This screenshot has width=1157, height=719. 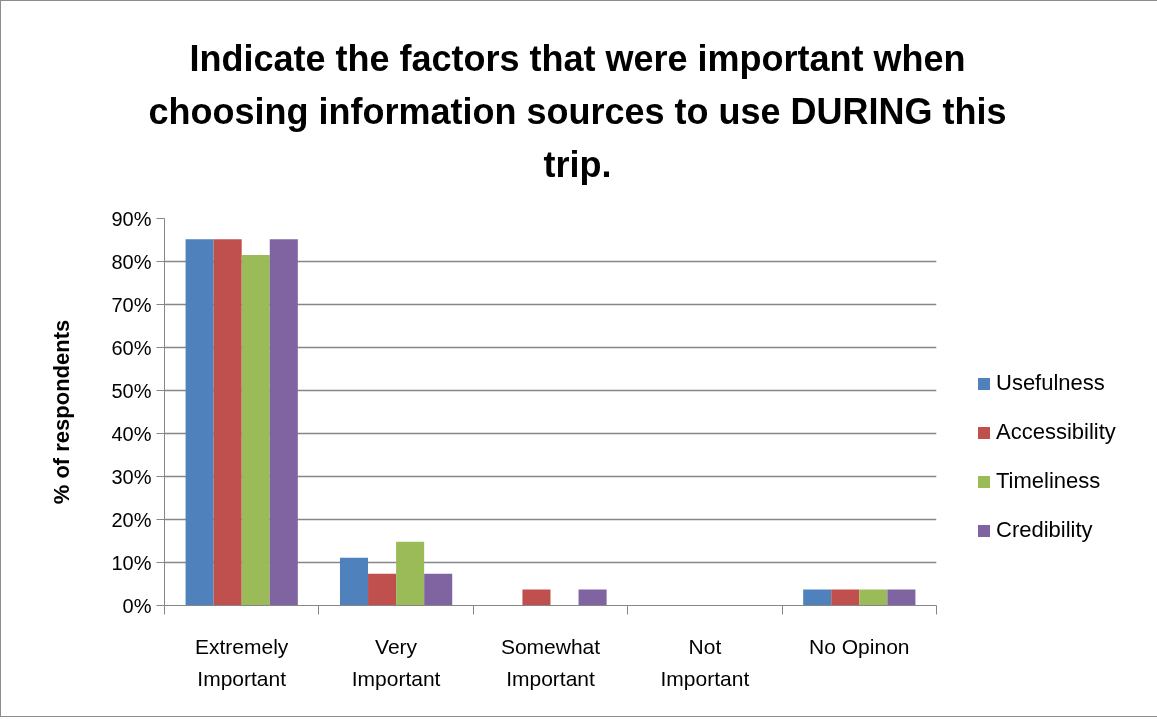 What do you see at coordinates (131, 261) in the screenshot?
I see `y-tick-label: 80%` at bounding box center [131, 261].